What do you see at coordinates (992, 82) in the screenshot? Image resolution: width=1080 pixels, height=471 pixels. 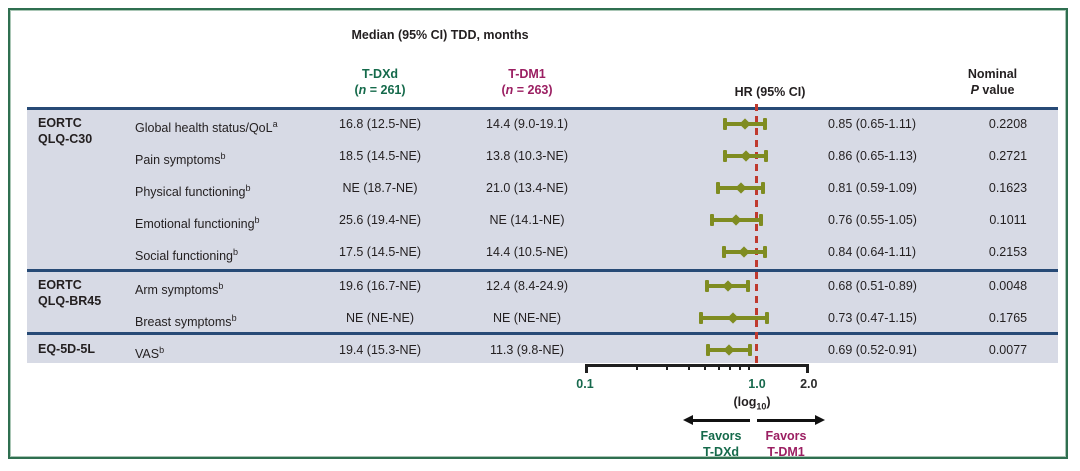 I see `column-header-pvalue: Nominal P value` at bounding box center [992, 82].